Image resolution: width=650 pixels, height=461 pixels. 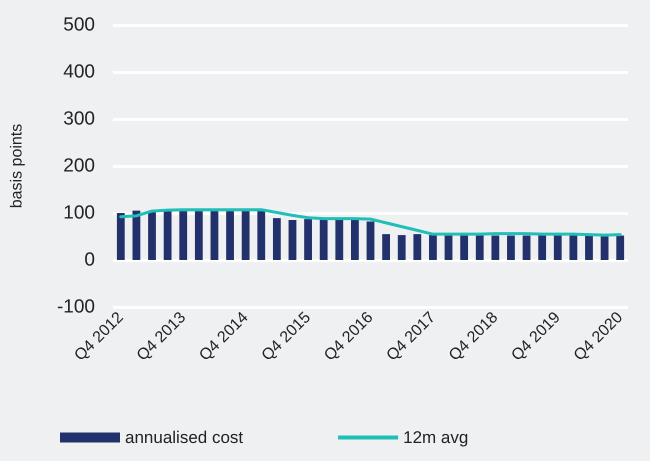 I want to click on legend-label: 12m avg, so click(x=435, y=437).